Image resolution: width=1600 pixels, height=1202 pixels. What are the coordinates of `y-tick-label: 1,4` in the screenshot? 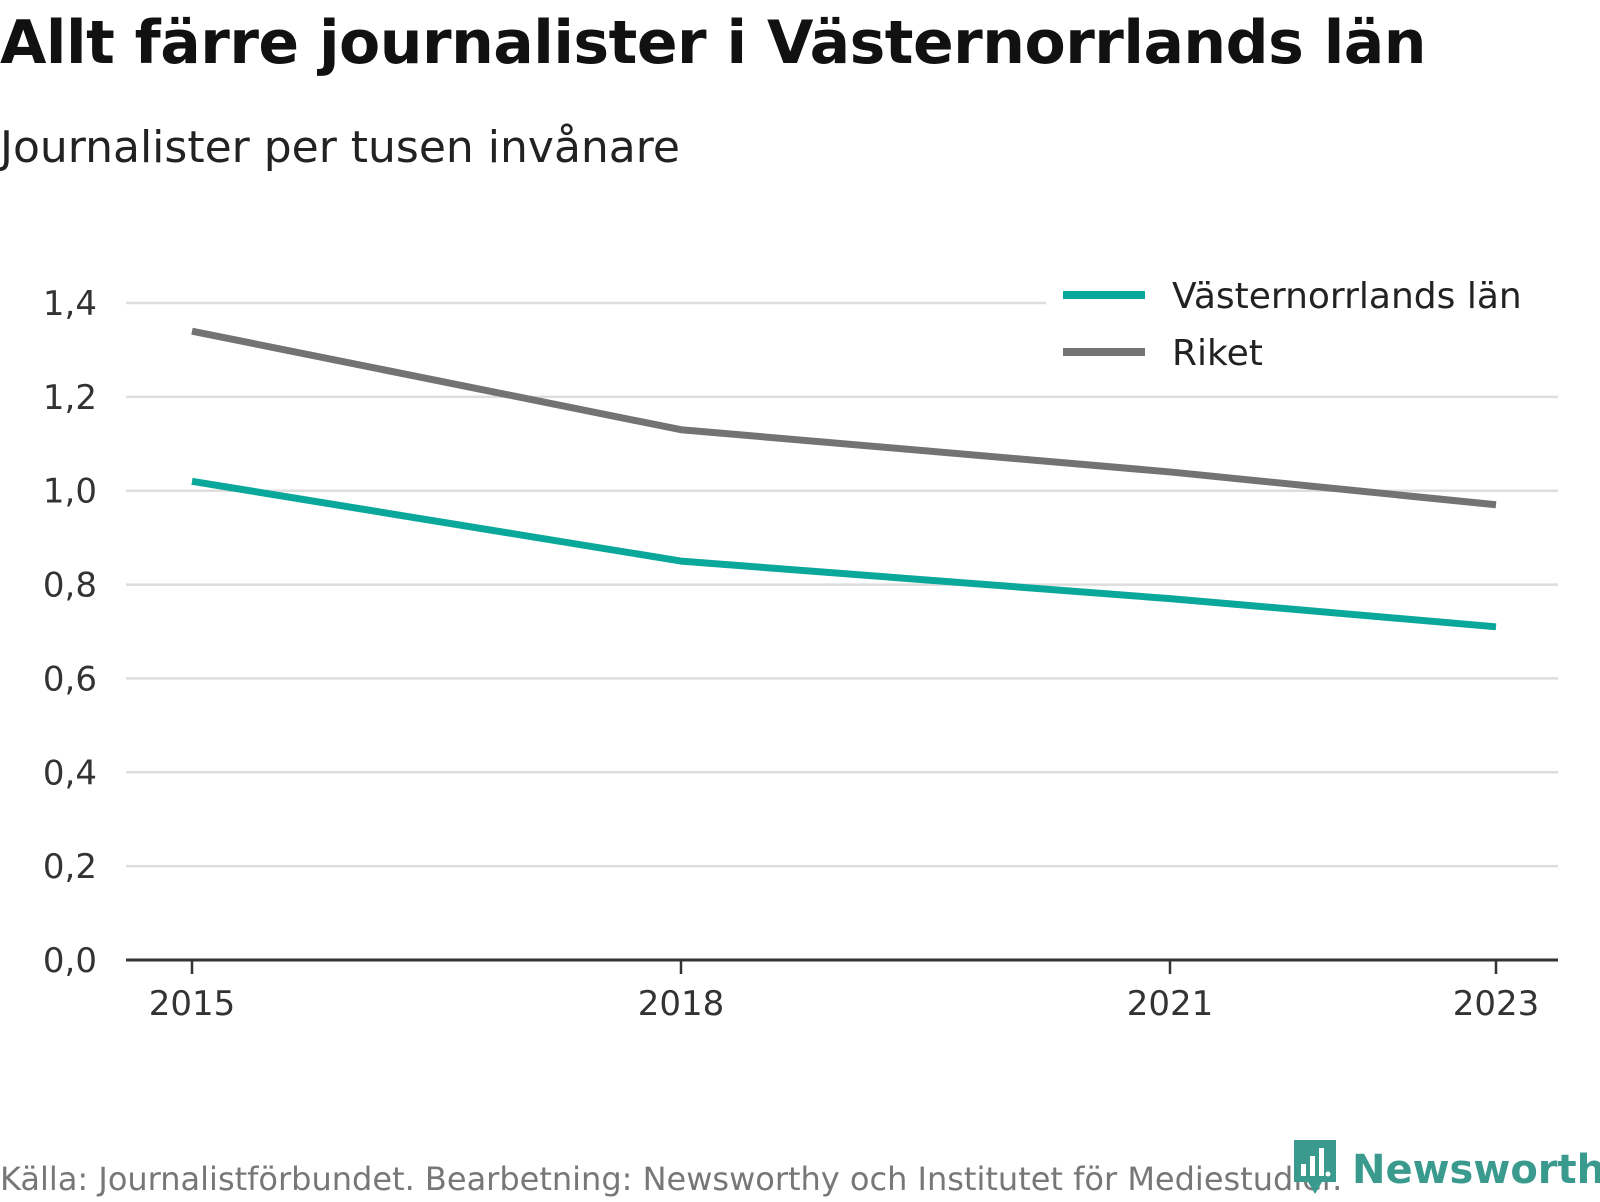 It's located at (70, 304).